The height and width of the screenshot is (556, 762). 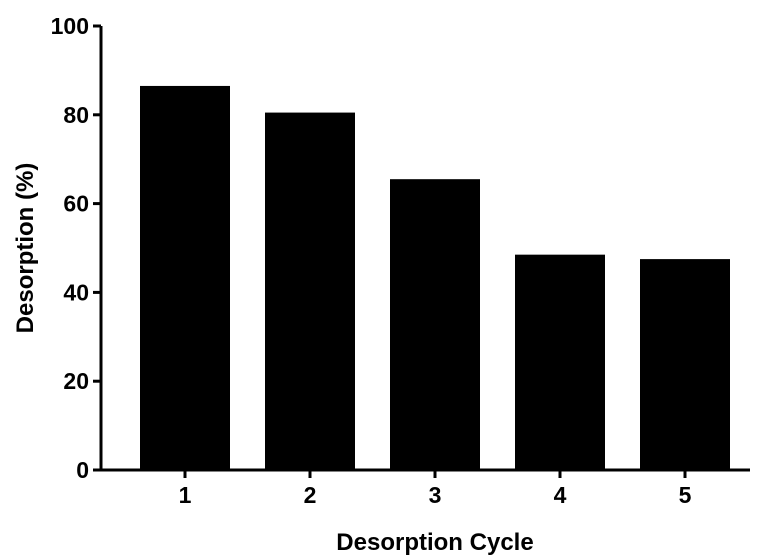 What do you see at coordinates (76, 204) in the screenshot?
I see `y-tick-label: 60` at bounding box center [76, 204].